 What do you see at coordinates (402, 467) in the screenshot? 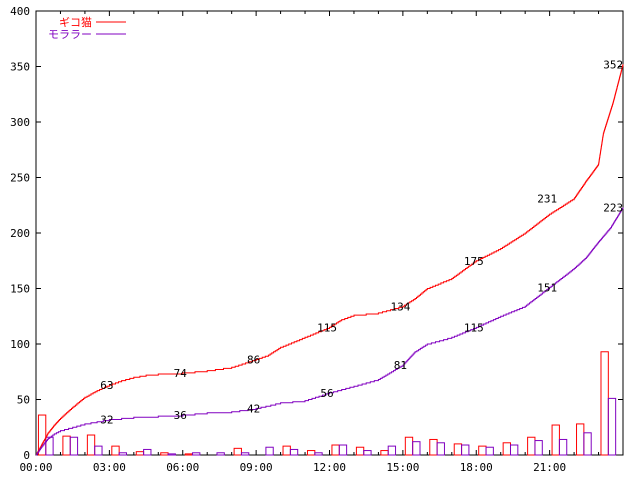
I see `x-tick-label: 15:00` at bounding box center [402, 467].